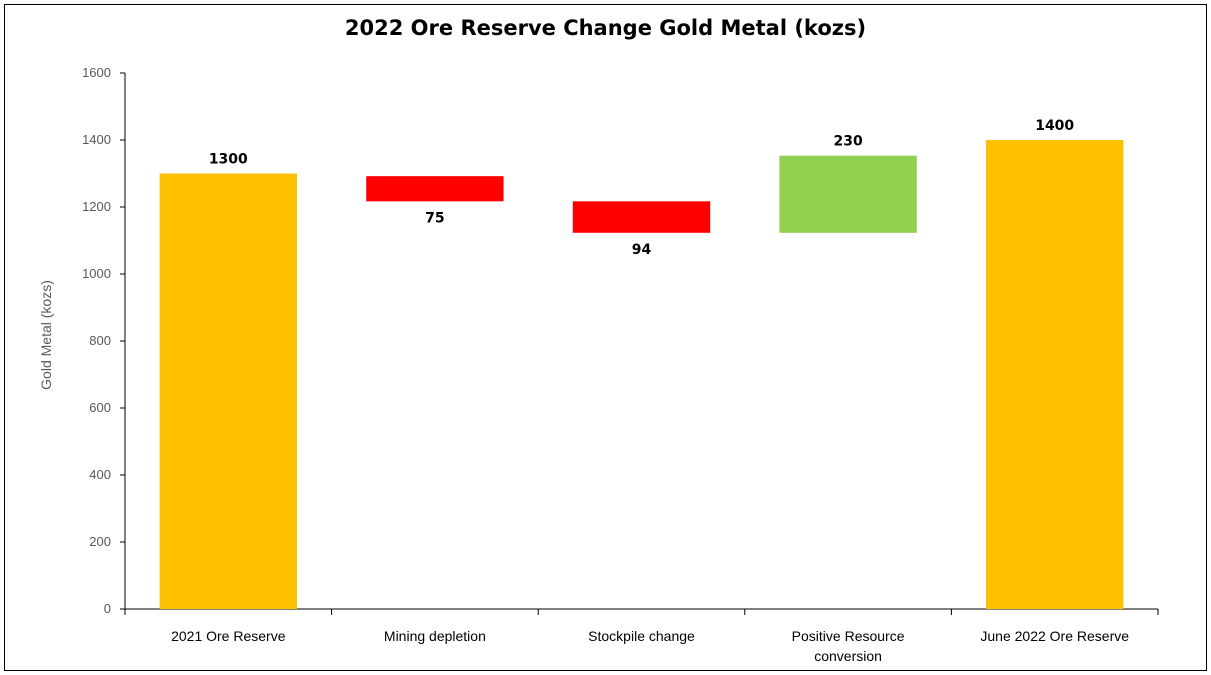  Describe the element at coordinates (46, 335) in the screenshot. I see `y-axis-label: Gold Metal (kozs)` at that location.